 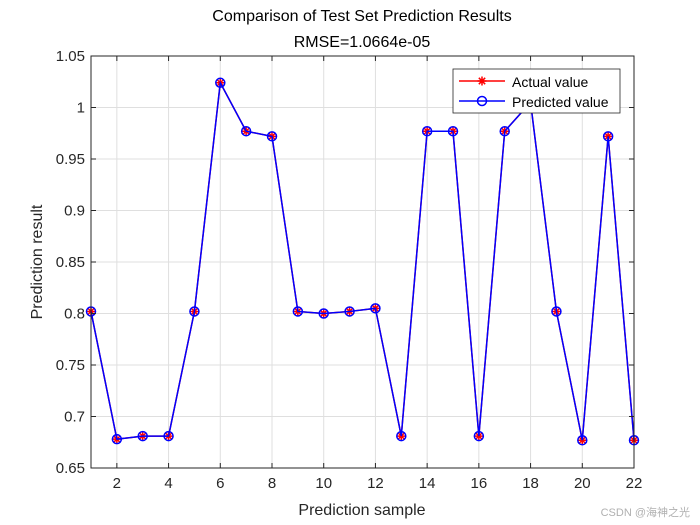 What do you see at coordinates (168, 483) in the screenshot?
I see `x-tick-label: 4` at bounding box center [168, 483].